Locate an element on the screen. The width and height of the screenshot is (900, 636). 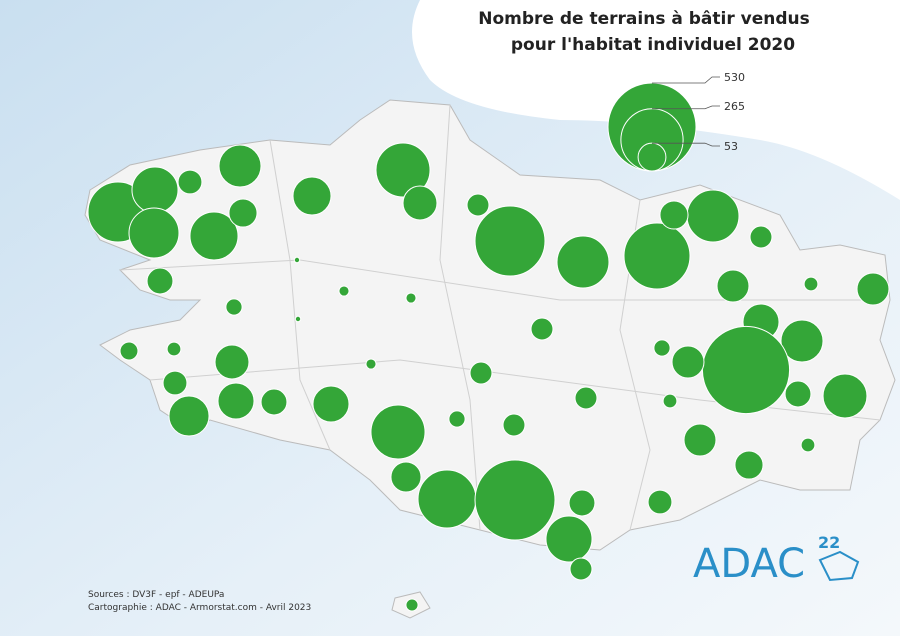
logo: ADAC is located at coordinates (749, 564).